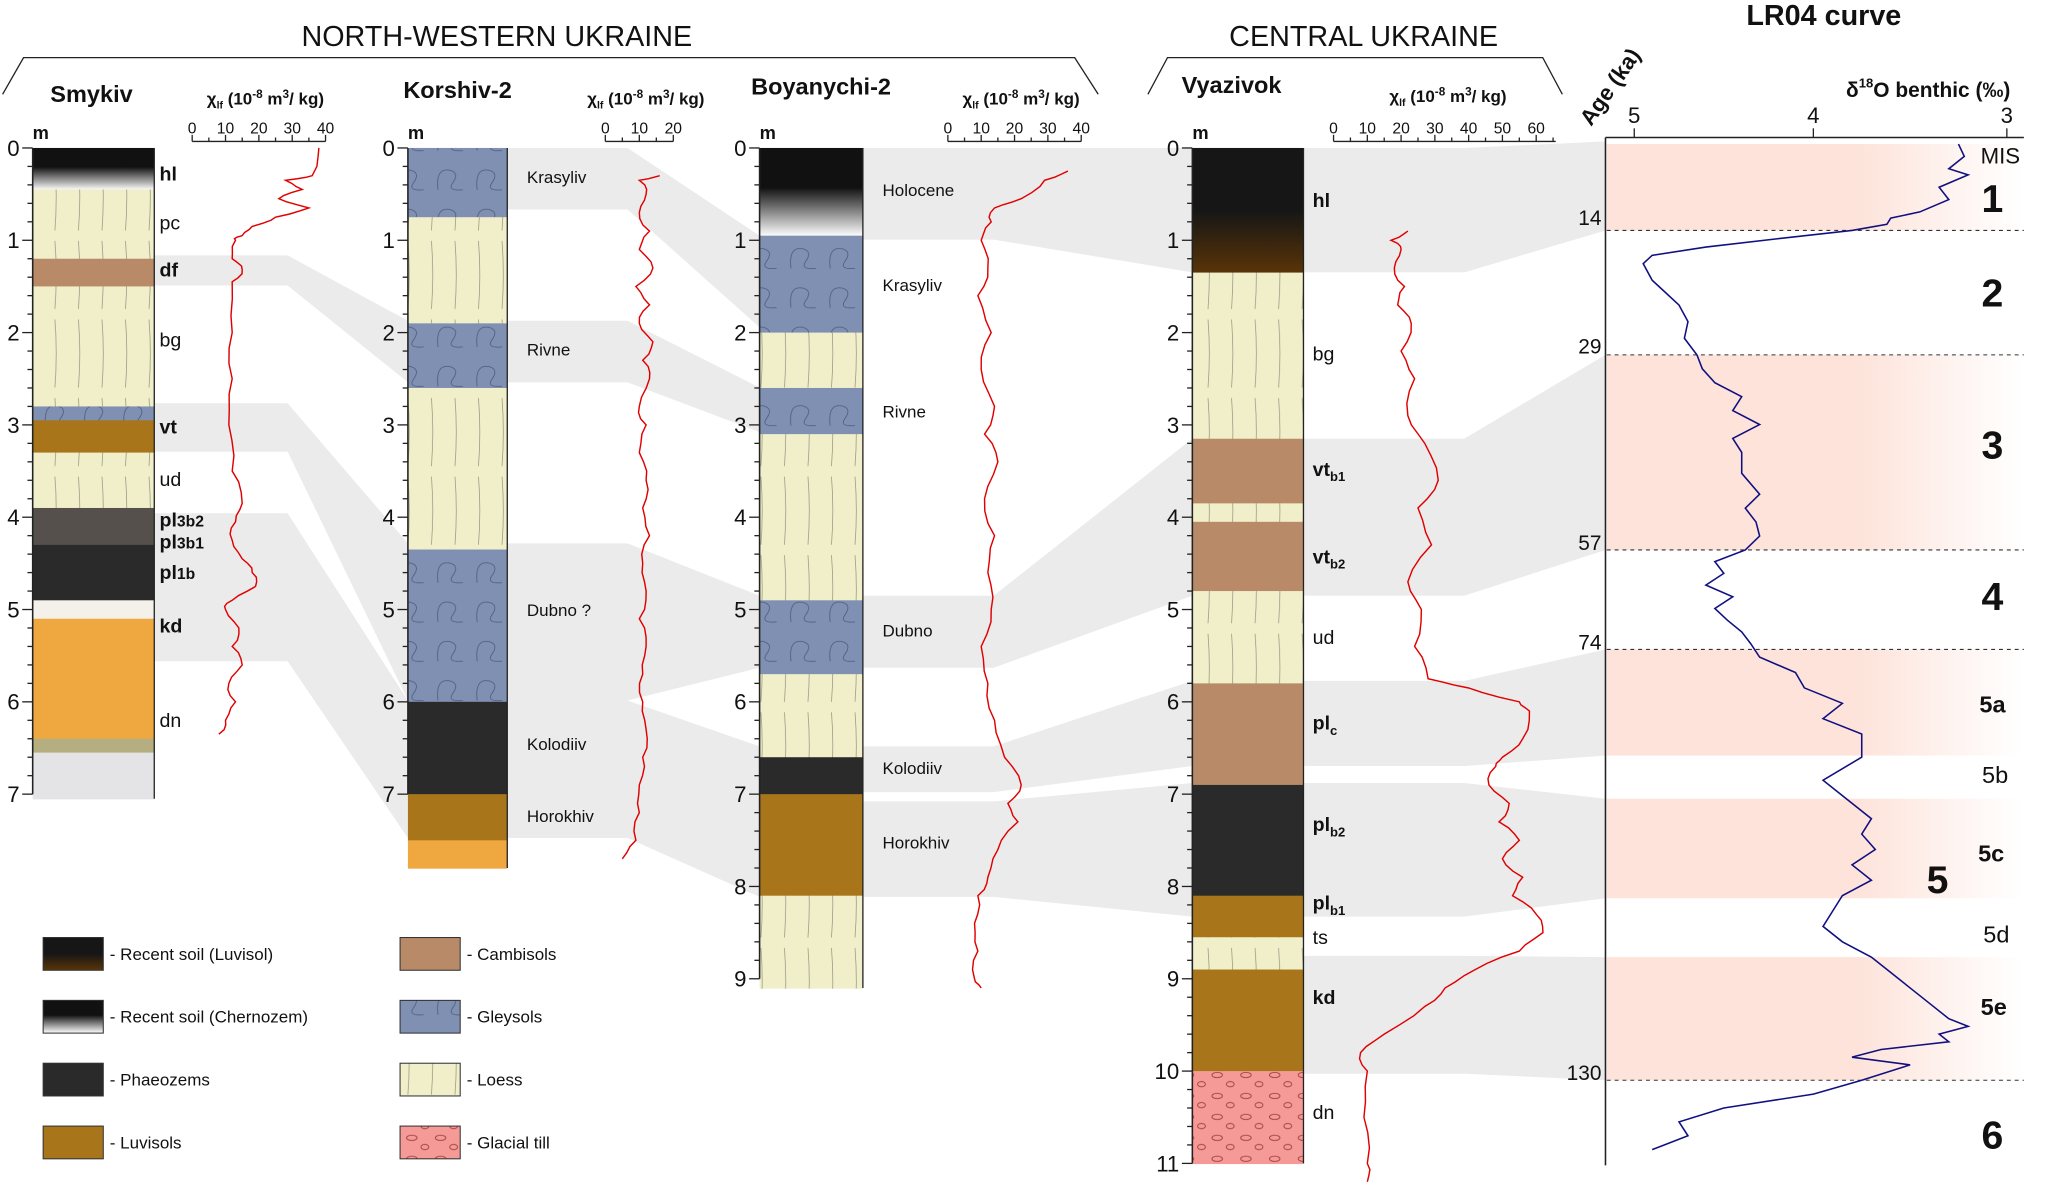  What do you see at coordinates (168, 543) in the screenshot?
I see `text-span: pl` at bounding box center [168, 543].